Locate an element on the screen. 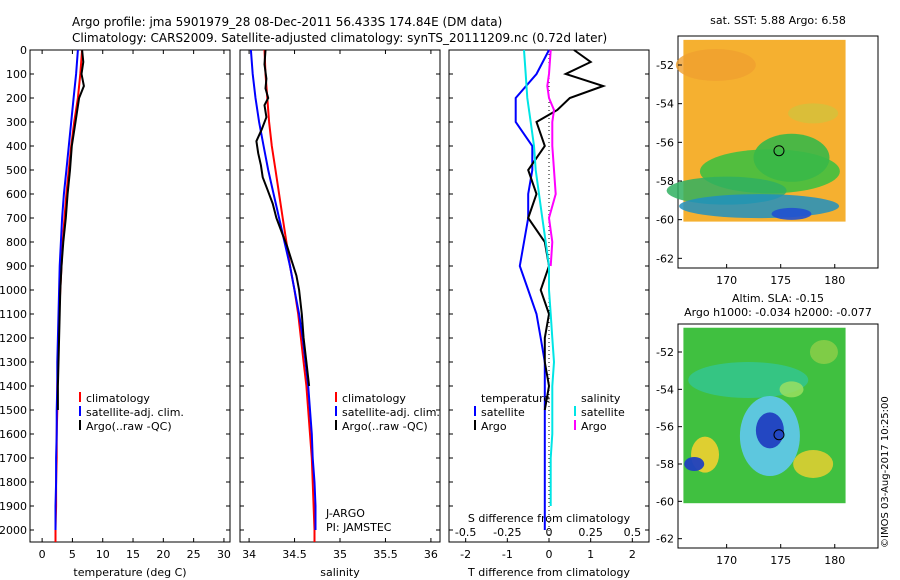  y-tick-label: 1600 is located at coordinates (13, 434).